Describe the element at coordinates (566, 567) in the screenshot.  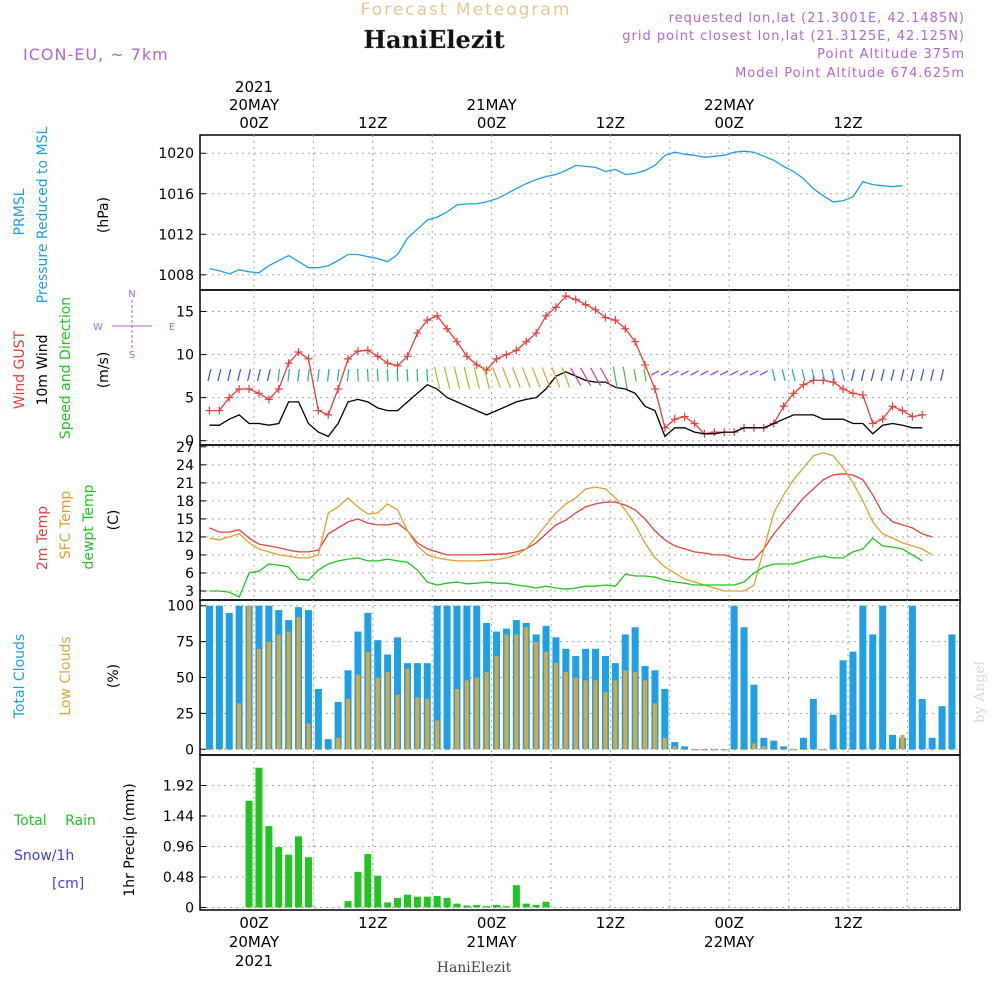
I see `dew-series-line` at that location.